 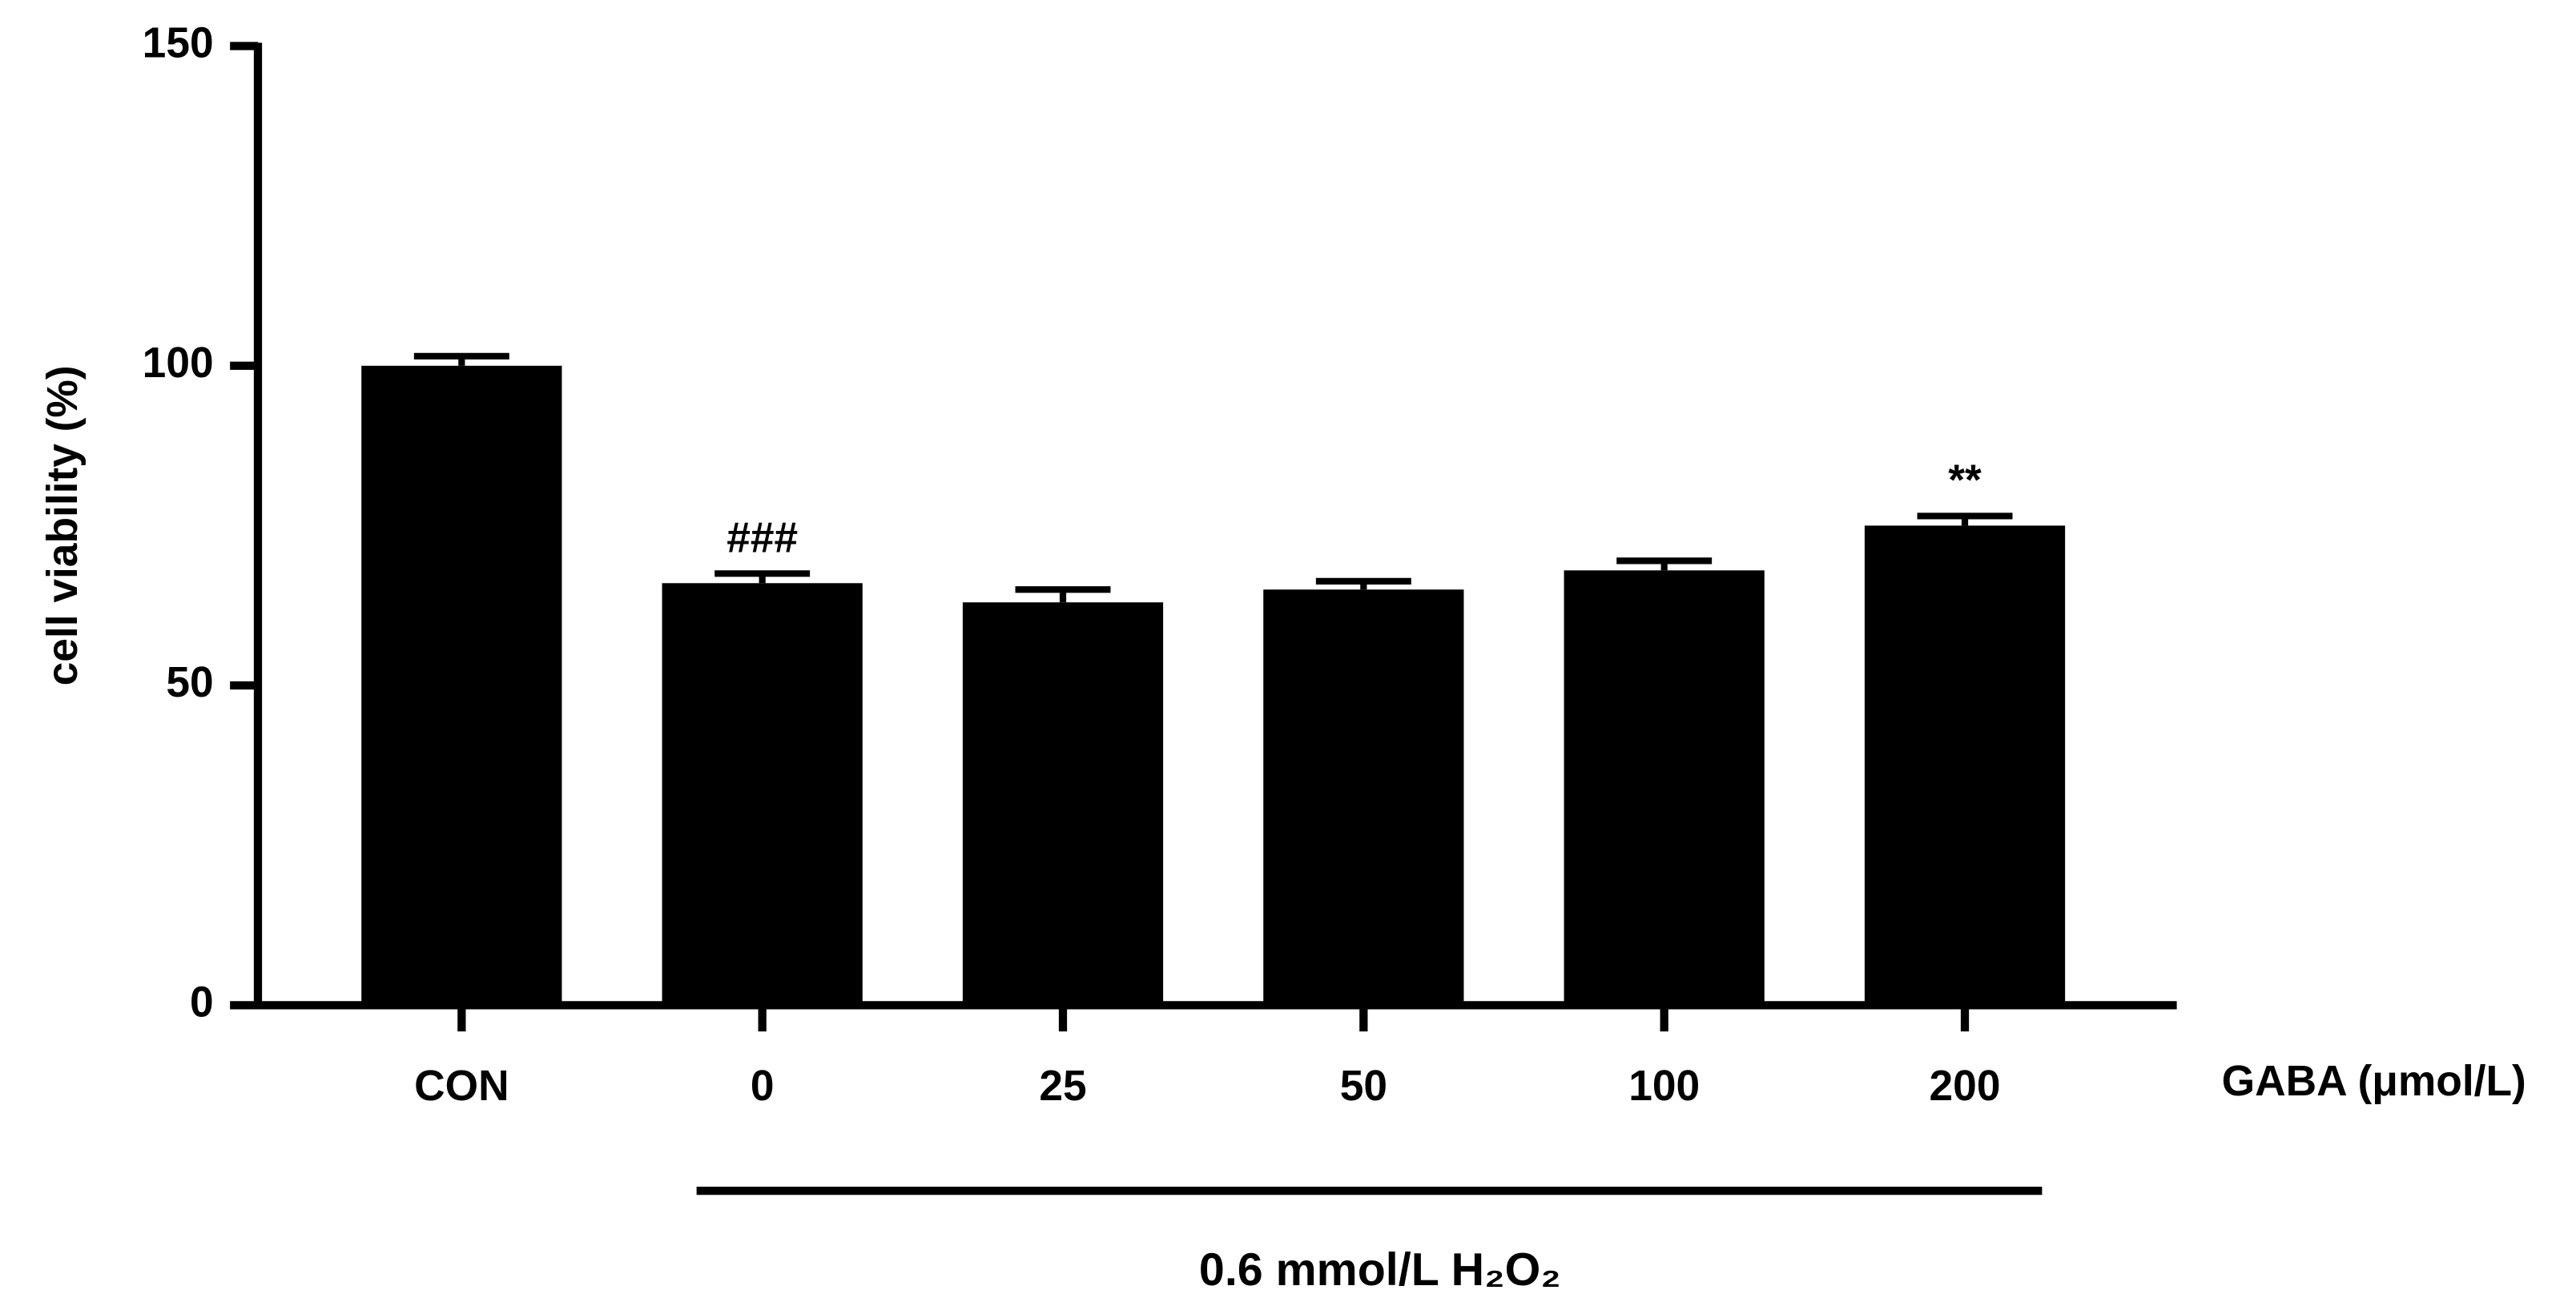 What do you see at coordinates (763, 1086) in the screenshot?
I see `x-tick-label: 0` at bounding box center [763, 1086].